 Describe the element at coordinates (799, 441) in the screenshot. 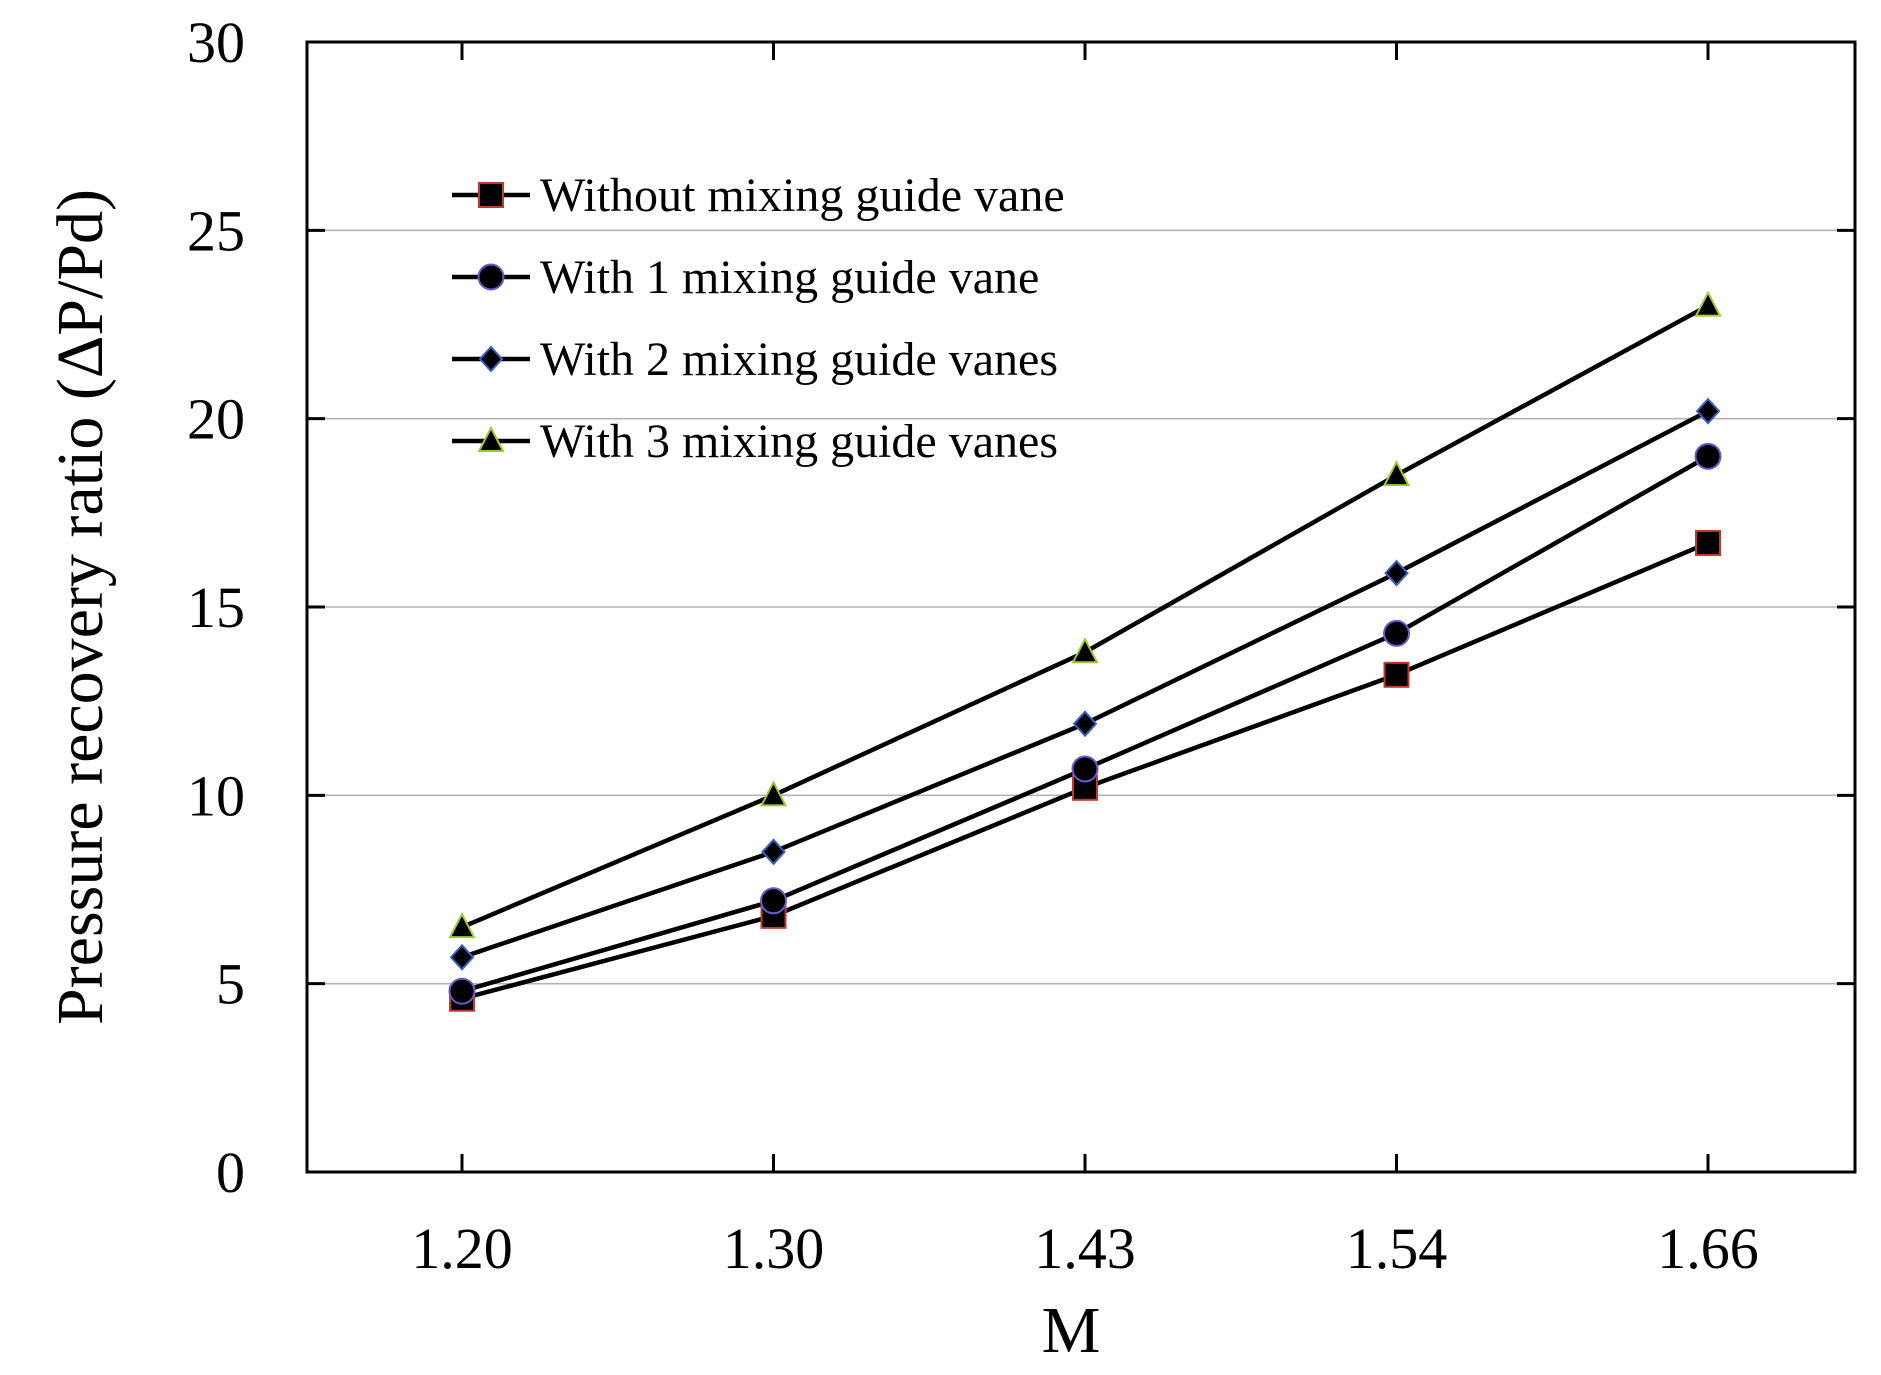

I see `legend-label: With 3 mixing guide vanes` at that location.